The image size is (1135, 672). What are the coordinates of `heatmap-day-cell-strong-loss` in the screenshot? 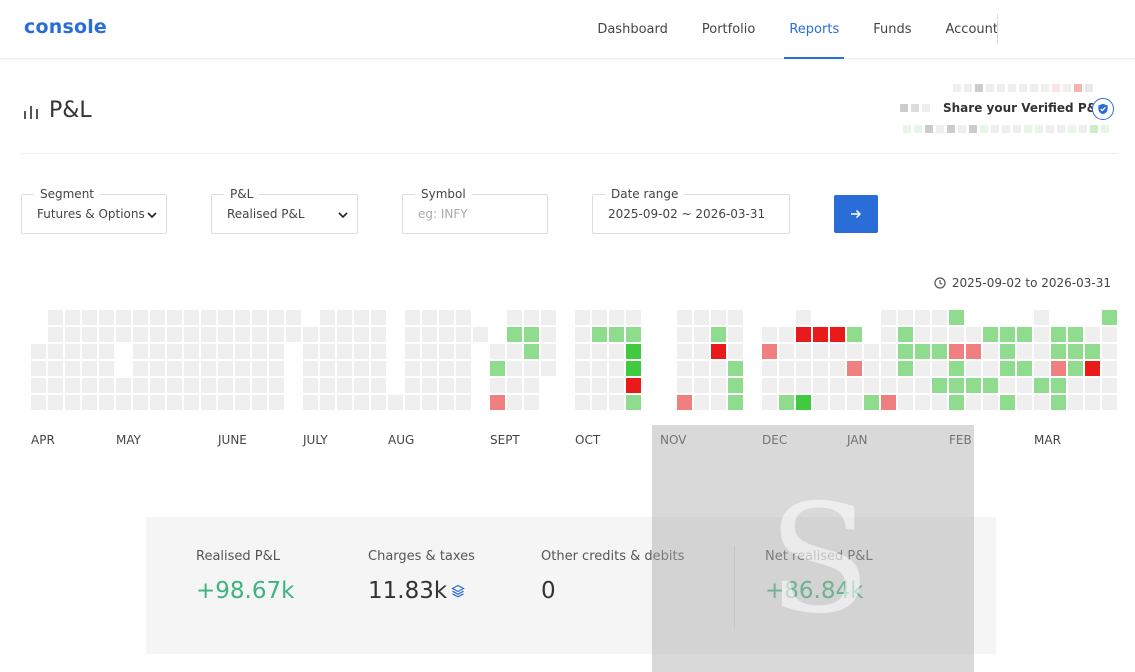 It's located at (633, 385).